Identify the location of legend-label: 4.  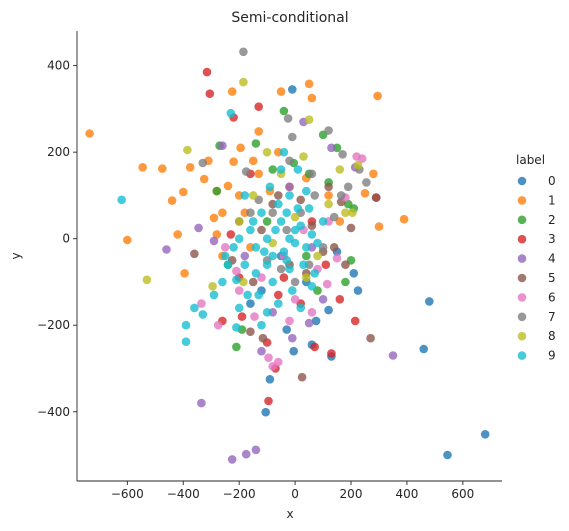
(552, 259).